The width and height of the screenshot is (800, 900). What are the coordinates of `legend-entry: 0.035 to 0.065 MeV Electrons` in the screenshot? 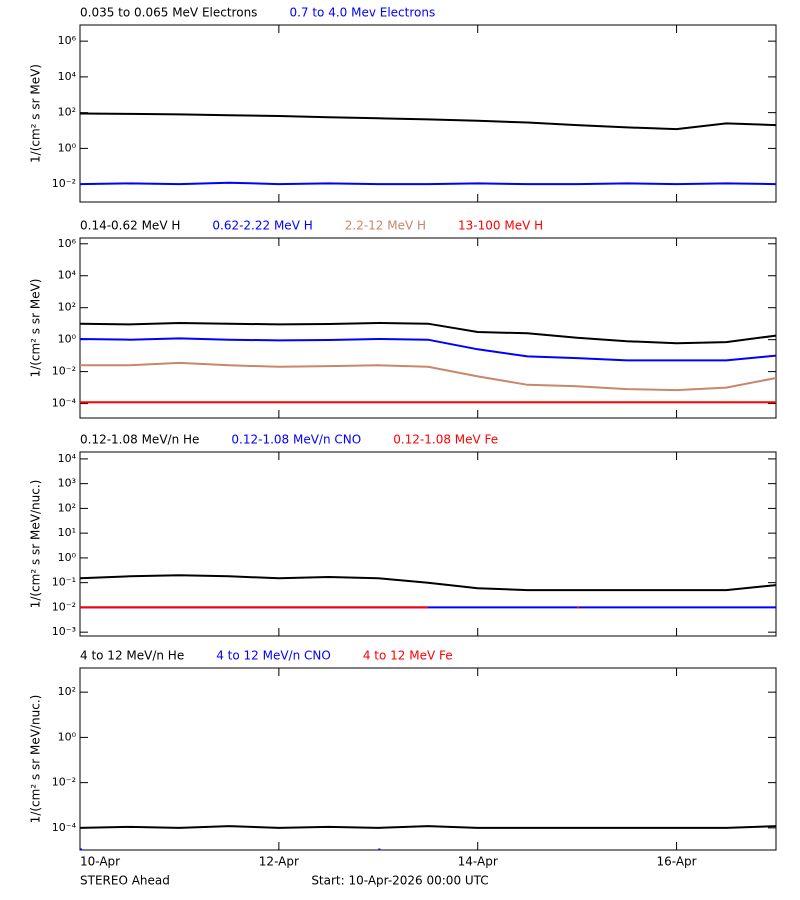 It's located at (168, 13).